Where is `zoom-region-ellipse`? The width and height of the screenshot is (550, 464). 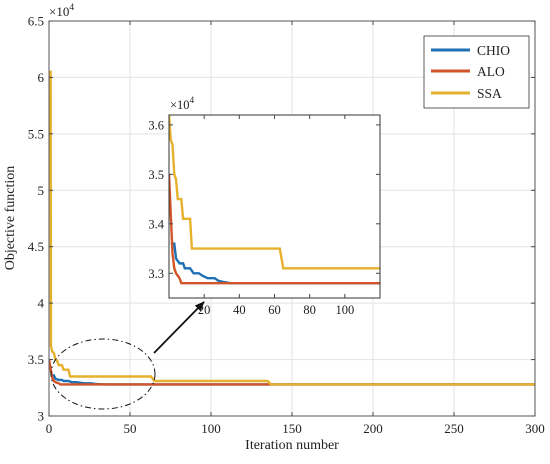
zoom-region-ellipse is located at coordinates (103, 374).